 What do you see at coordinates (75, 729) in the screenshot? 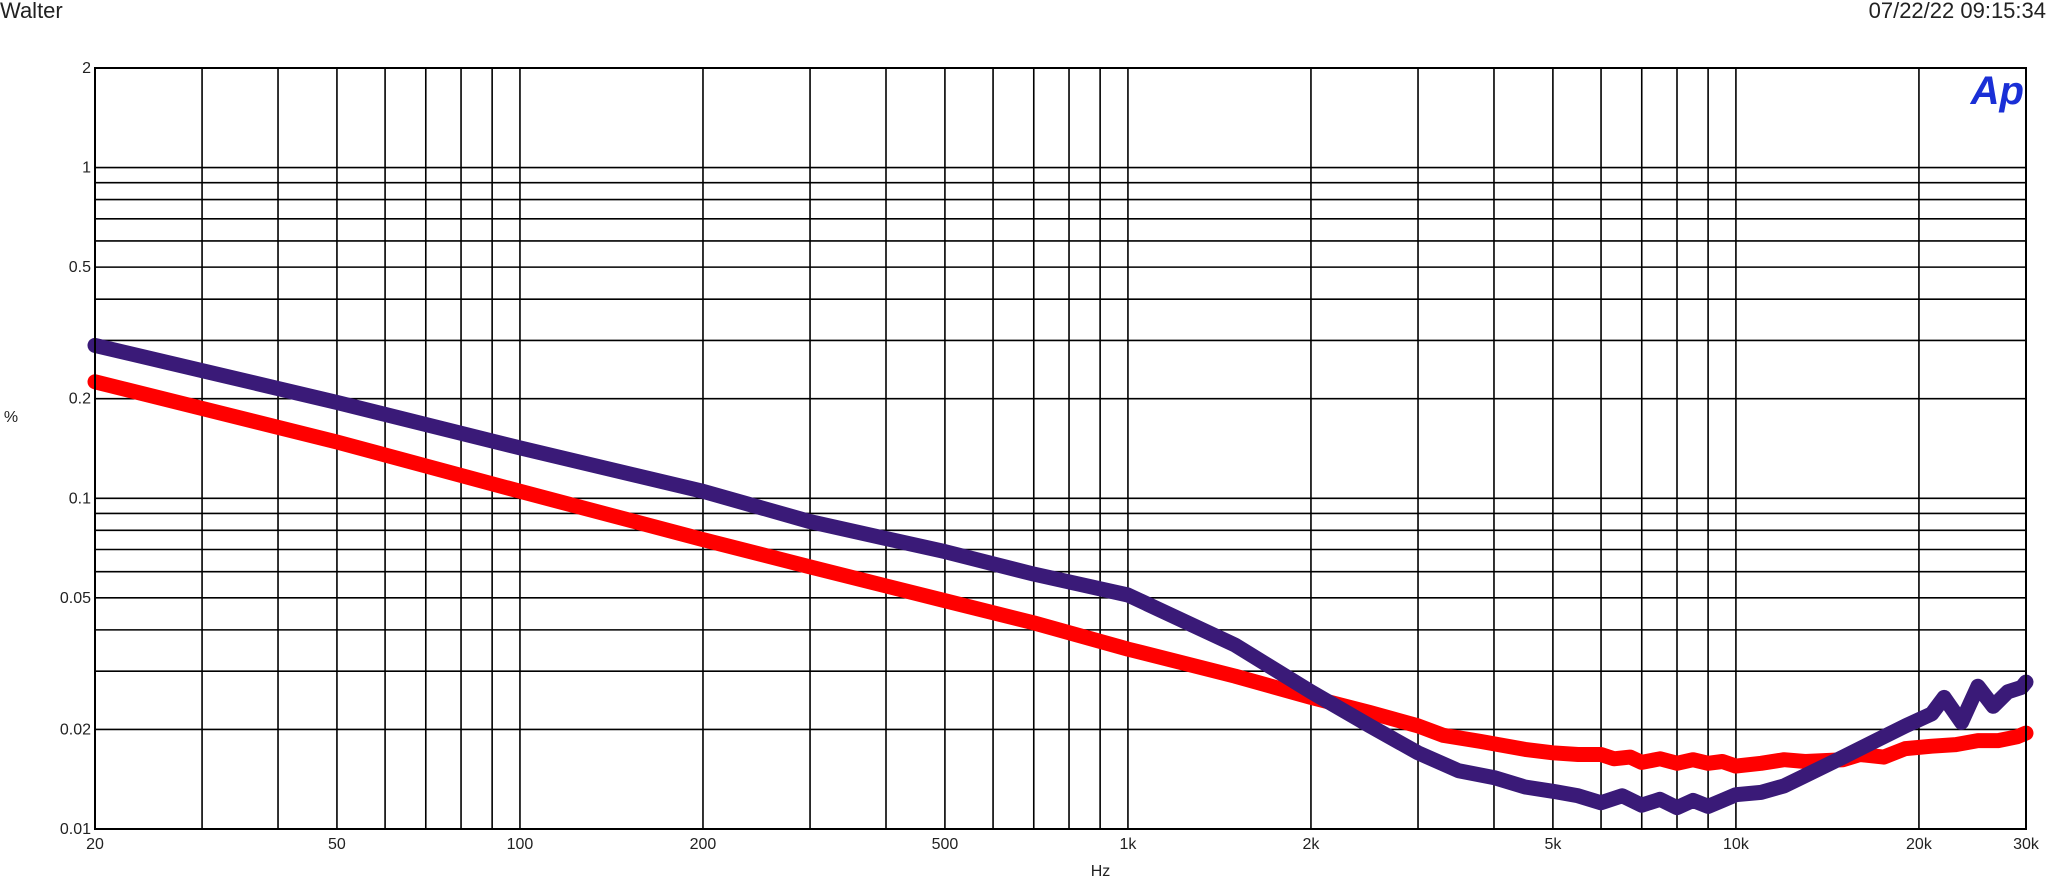
I see `y-tick-label: 0.02` at bounding box center [75, 729].